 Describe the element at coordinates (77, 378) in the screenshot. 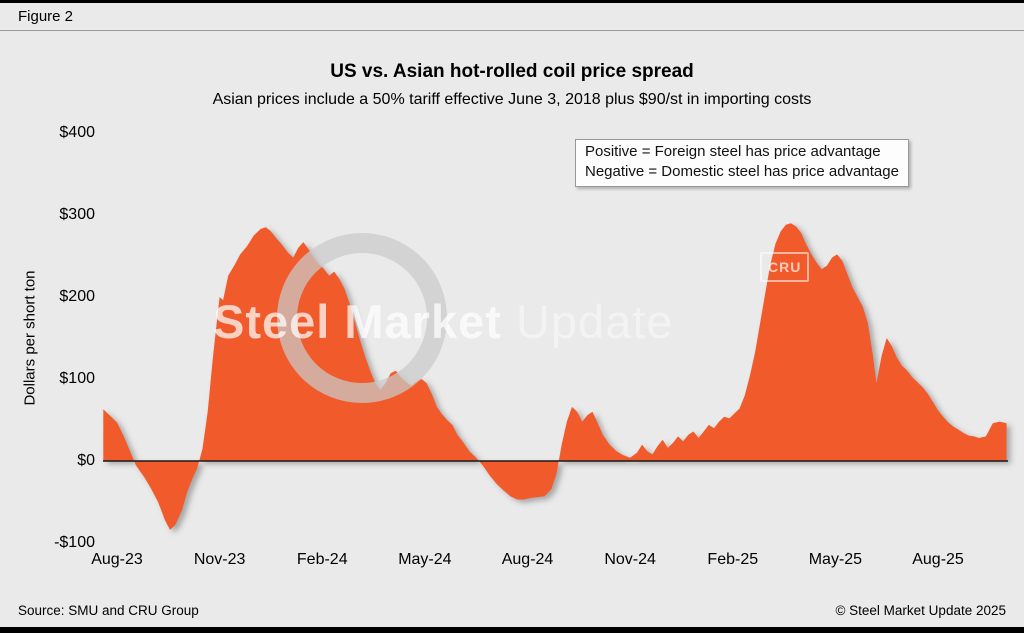

I see `y-tick-label: $100` at that location.